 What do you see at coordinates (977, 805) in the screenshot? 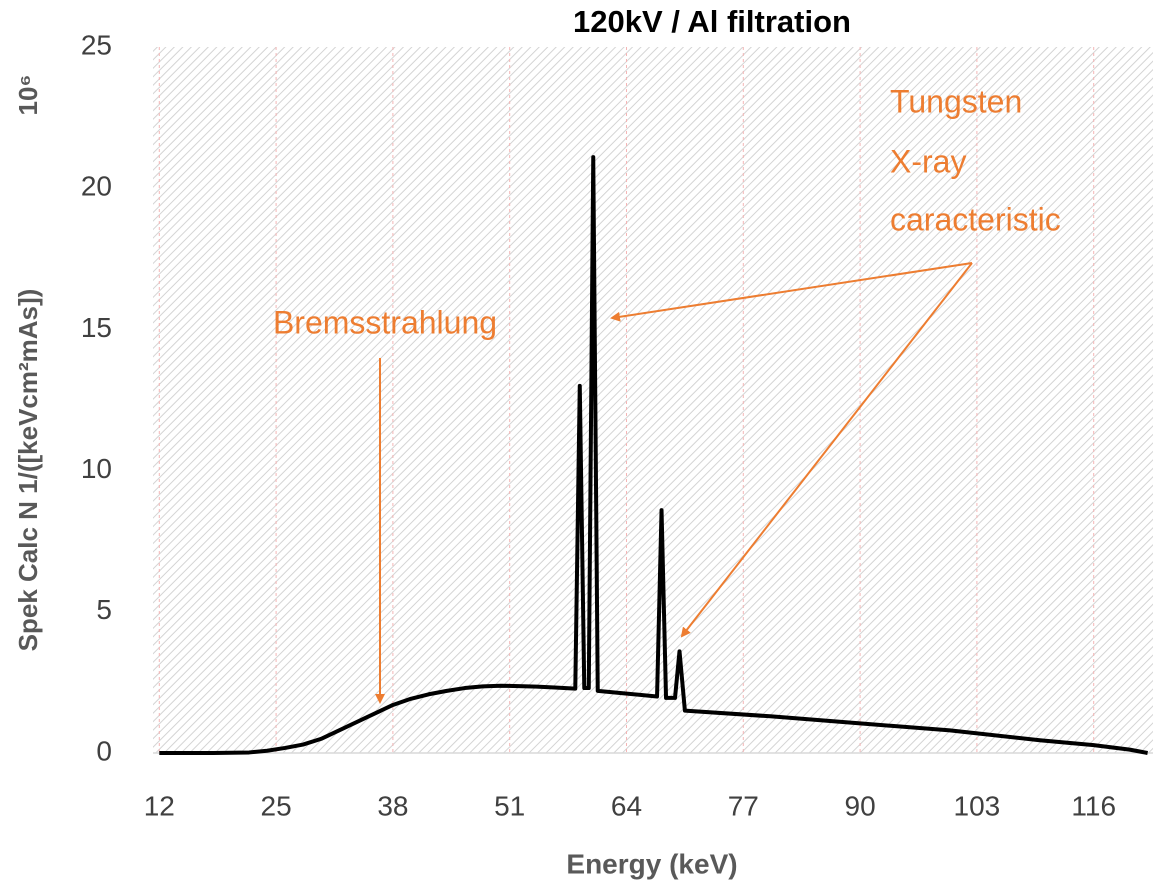
I see `x-tick-label: 103` at bounding box center [977, 805].